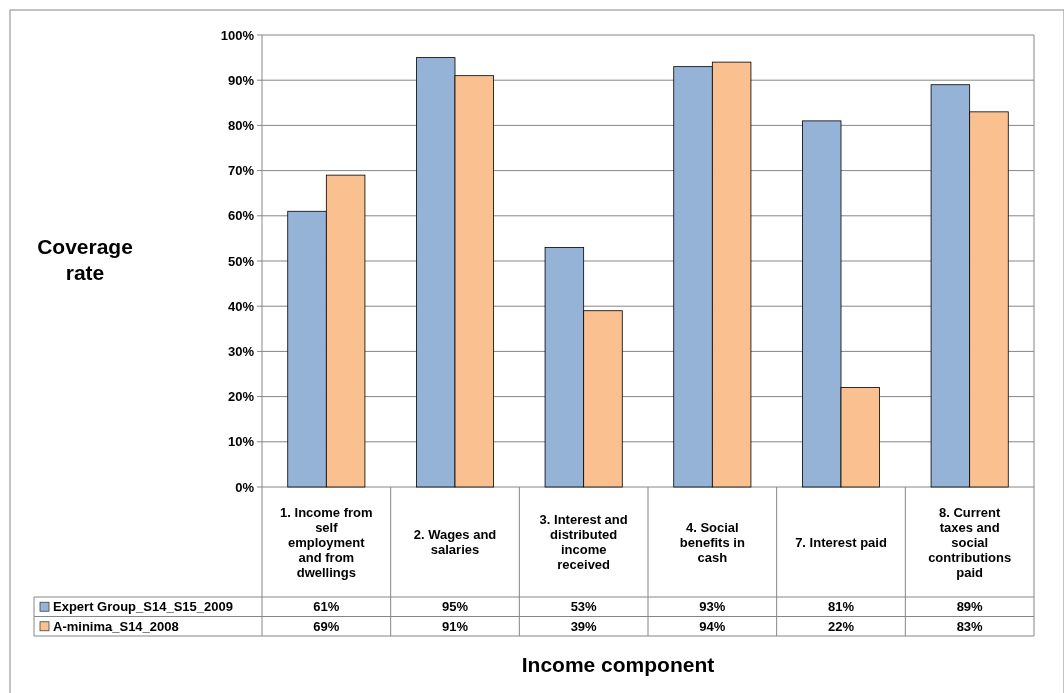 The height and width of the screenshot is (693, 1064). I want to click on y-tick-label: 0%, so click(245, 487).